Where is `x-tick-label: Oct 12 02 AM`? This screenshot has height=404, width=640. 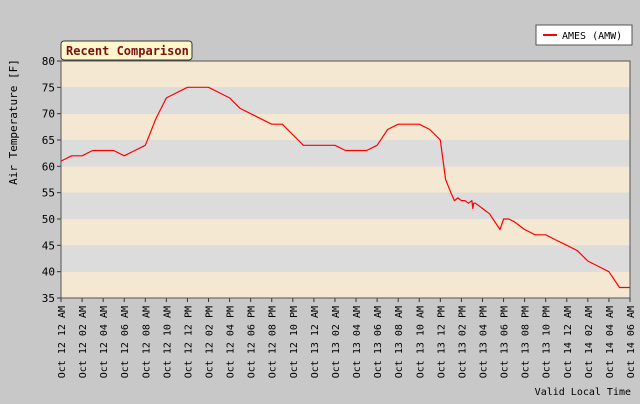 x-tick-label: Oct 12 02 AM is located at coordinates (83, 342).